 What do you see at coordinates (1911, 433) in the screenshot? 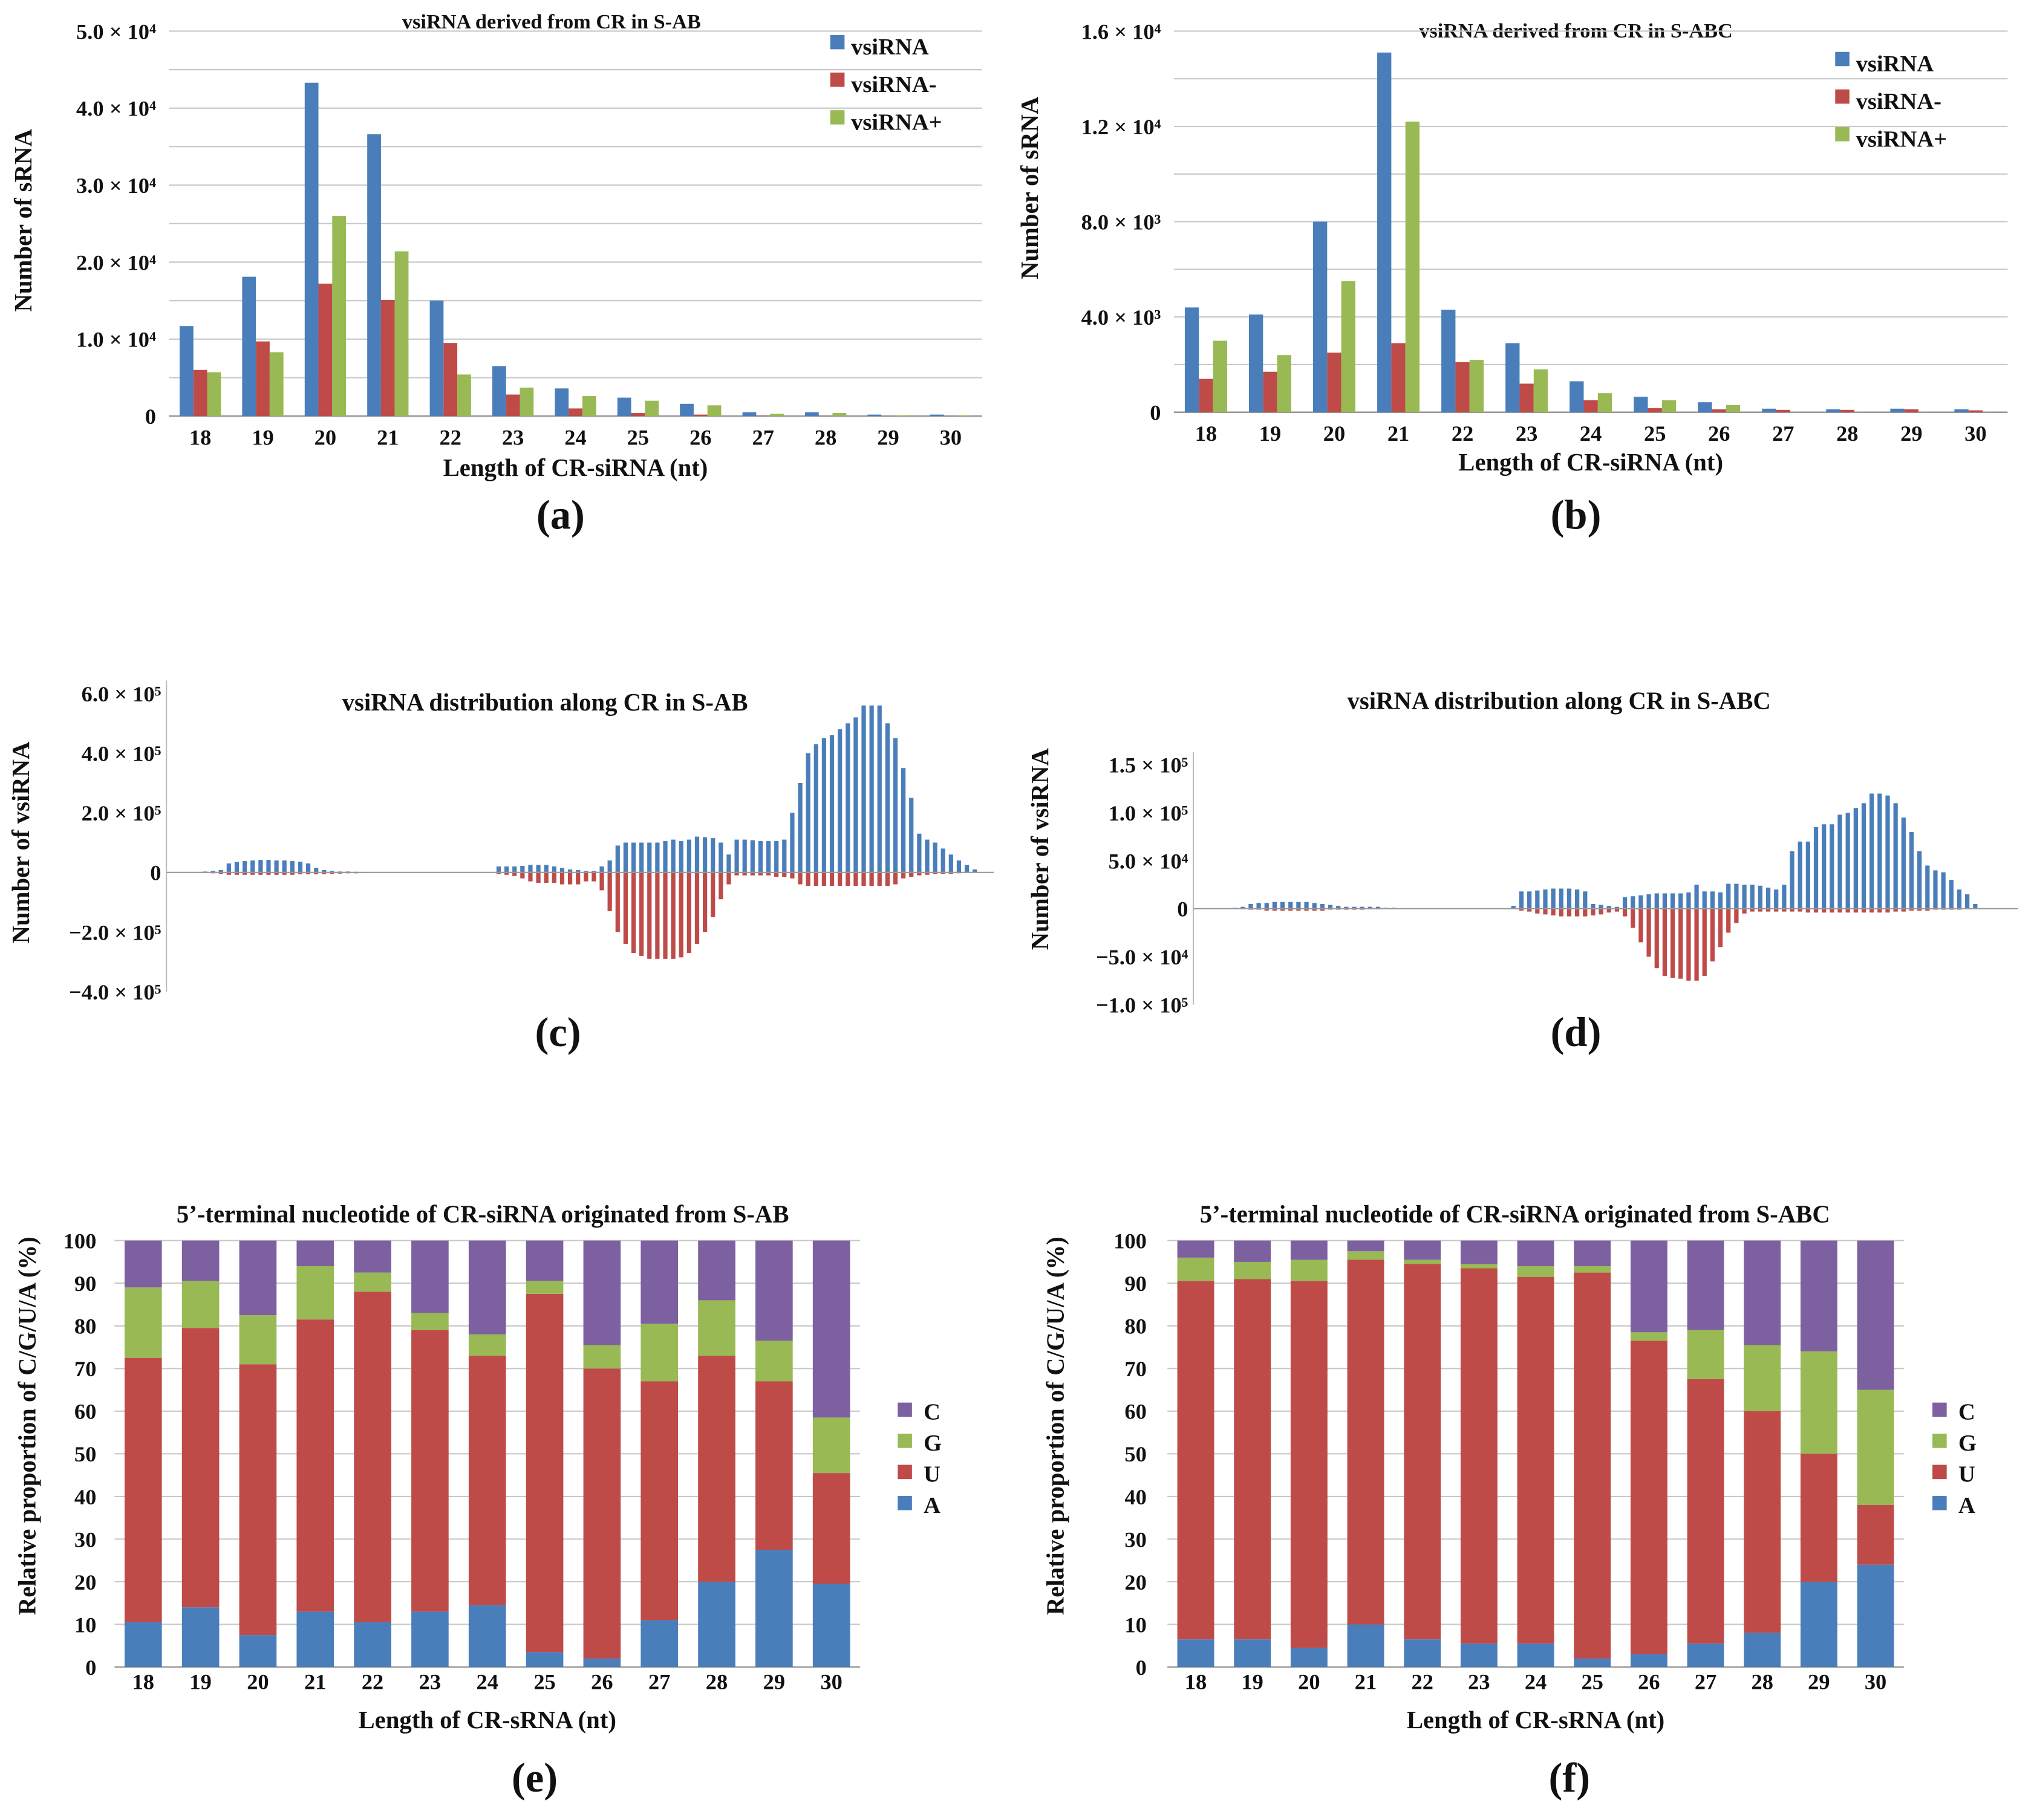
I see `x-tick-label: 29` at bounding box center [1911, 433].